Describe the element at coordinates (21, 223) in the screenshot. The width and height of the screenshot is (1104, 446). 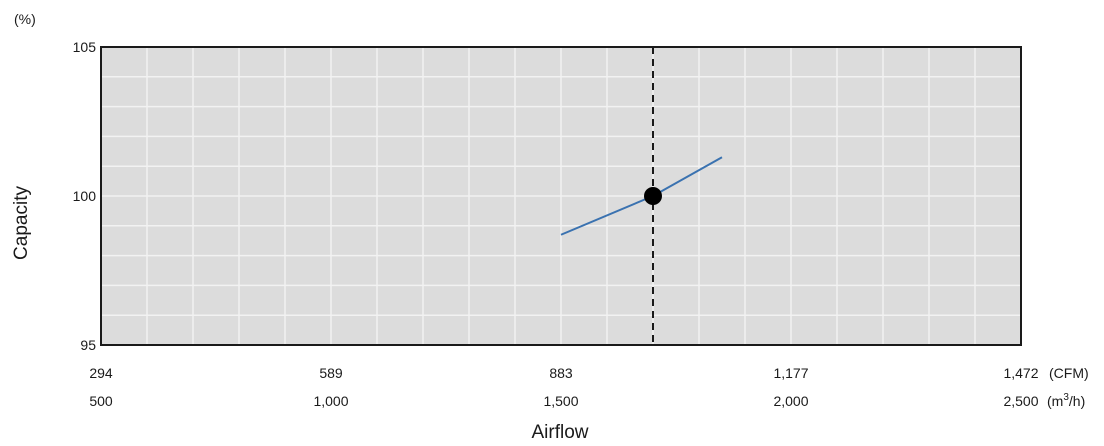
I see `y-axis-title: Capacity` at that location.